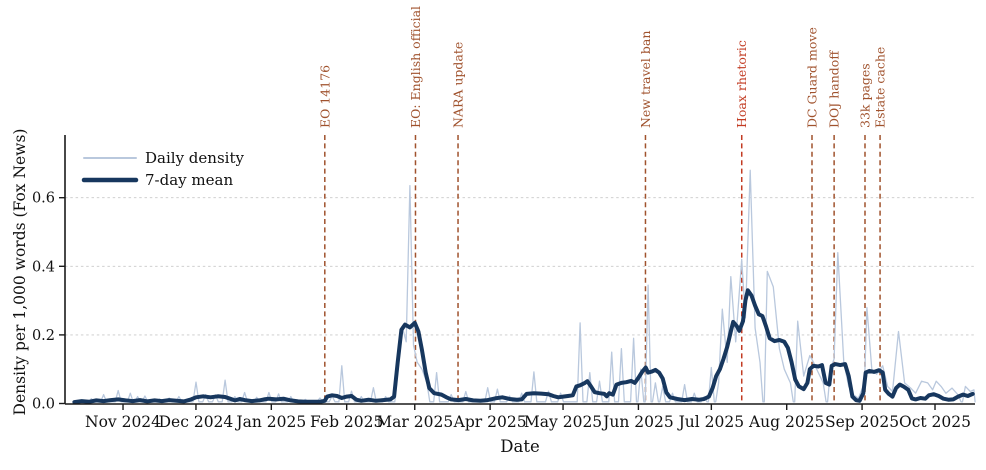 The image size is (986, 470). Describe the element at coordinates (864, 95) in the screenshot. I see `event-label: 33k pages` at that location.